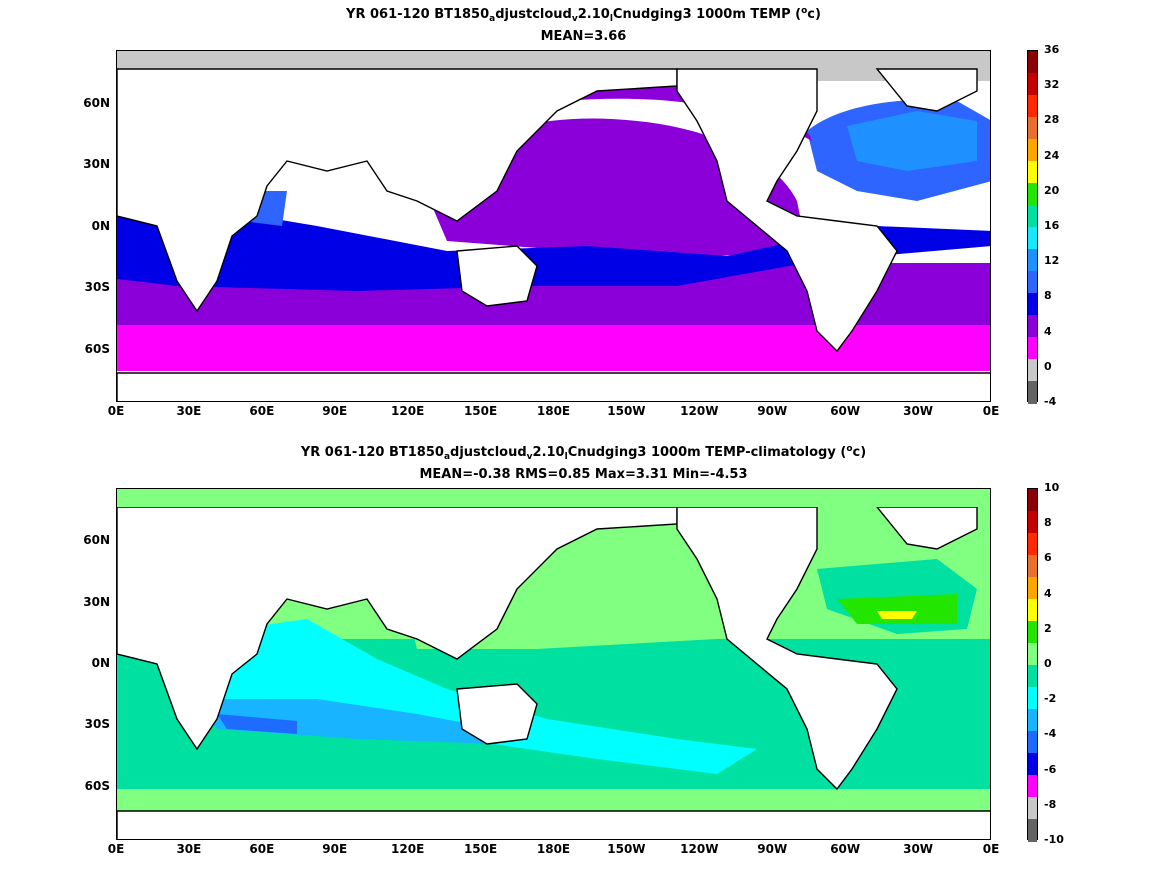 The height and width of the screenshot is (875, 1167). What do you see at coordinates (97, 786) in the screenshot?
I see `y-tick-60s-p2: 60S` at bounding box center [97, 786].